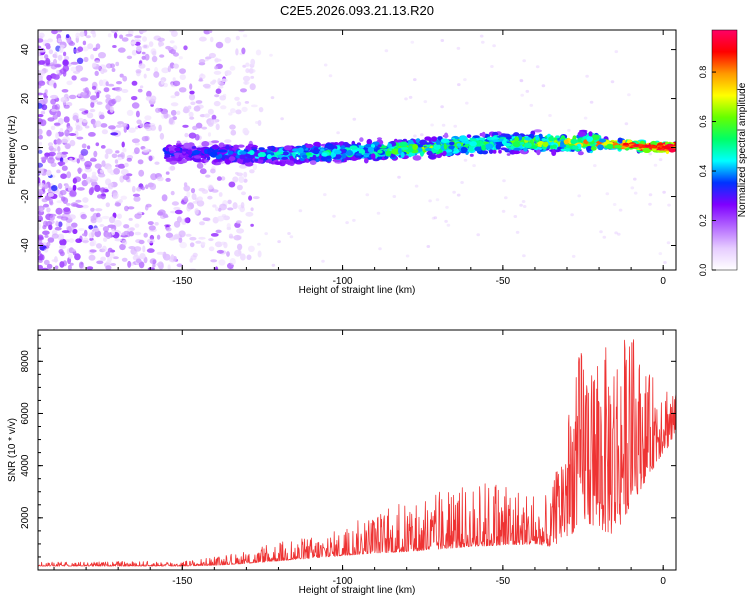  Describe the element at coordinates (503, 581) in the screenshot. I see `snr-x-tick-label: -50` at that location.